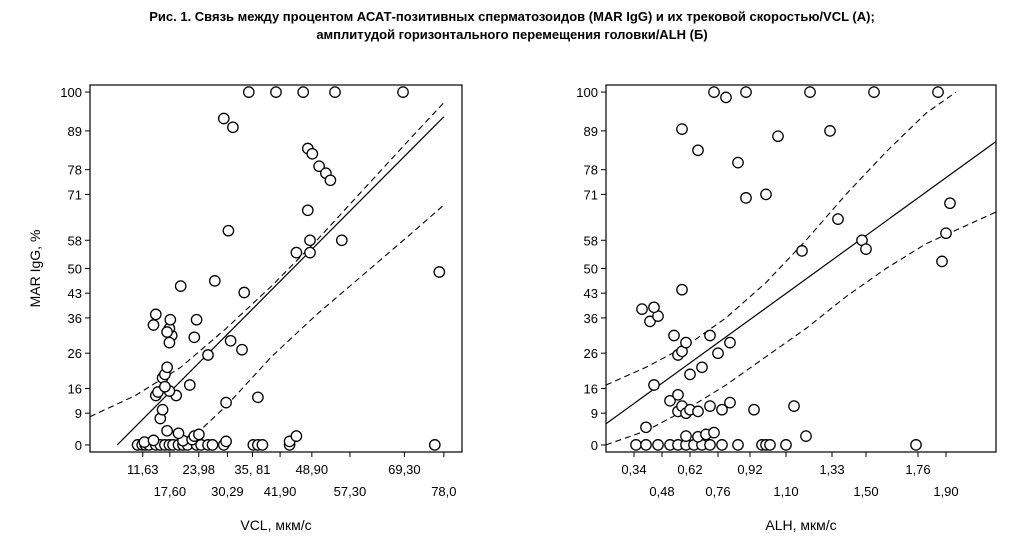 The width and height of the screenshot is (1024, 549). What do you see at coordinates (591, 170) in the screenshot?
I see `chart-b-y-tick-label: 78` at bounding box center [591, 170].